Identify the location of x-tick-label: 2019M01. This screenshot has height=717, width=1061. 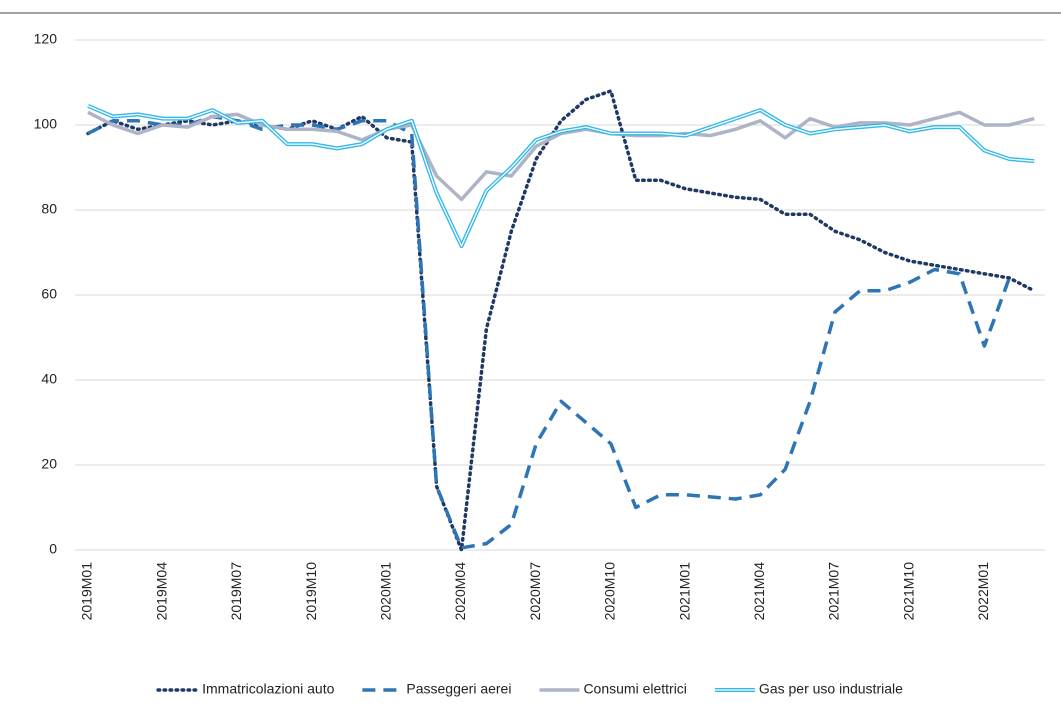
(87, 591).